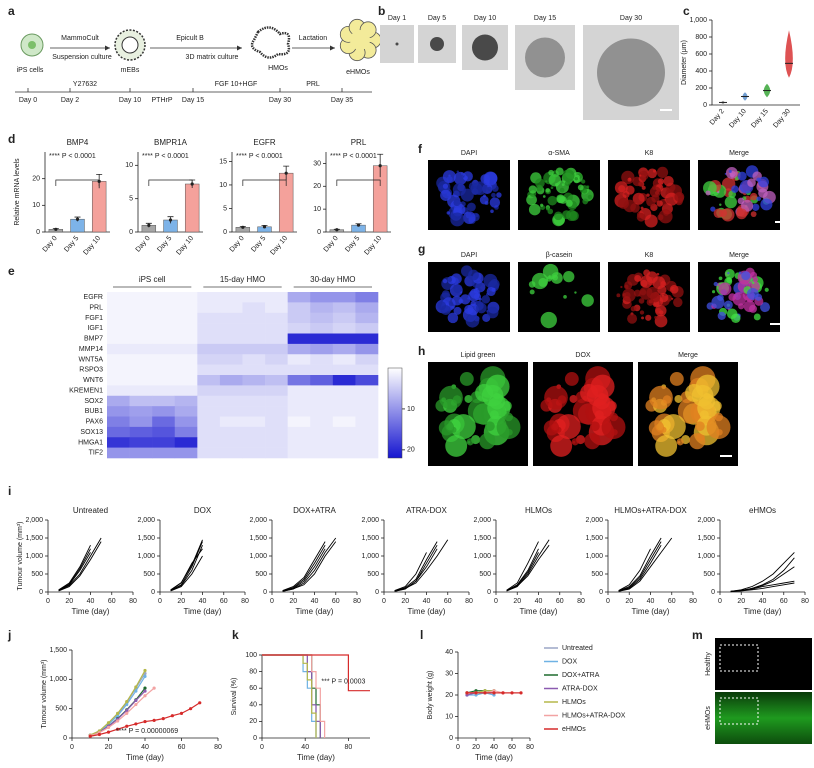  I want to click on chart-title: DOX, so click(203, 510).